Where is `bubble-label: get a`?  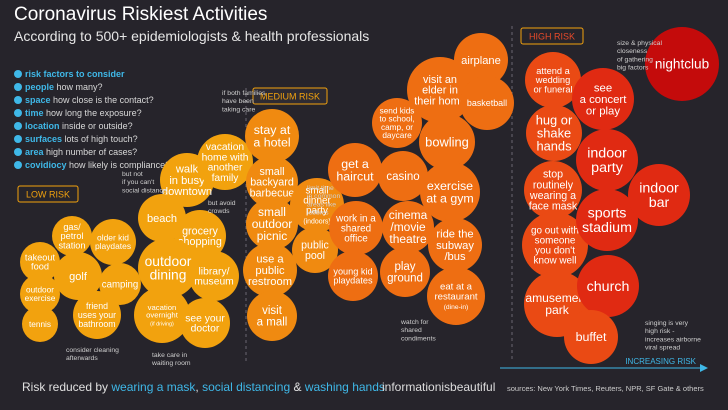
bubble-label: get a is located at coordinates (355, 164).